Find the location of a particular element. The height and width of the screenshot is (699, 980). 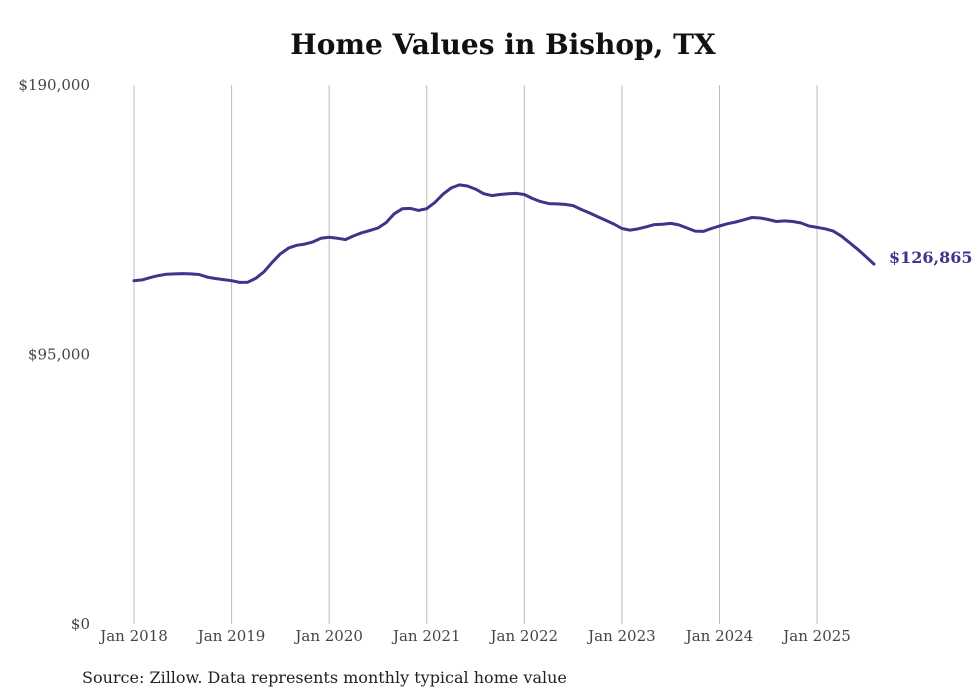

x-tick-label: Jan 2019 is located at coordinates (231, 636).